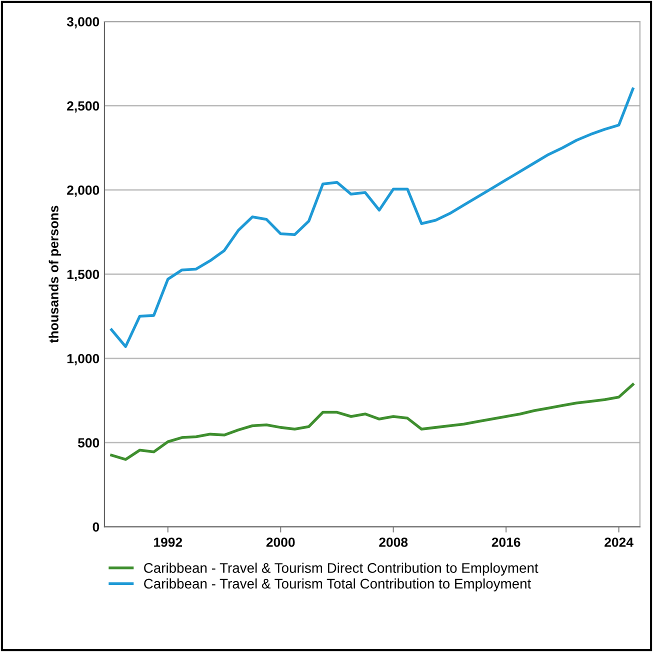 The width and height of the screenshot is (653, 652). I want to click on x-tick-label: 2008, so click(393, 542).